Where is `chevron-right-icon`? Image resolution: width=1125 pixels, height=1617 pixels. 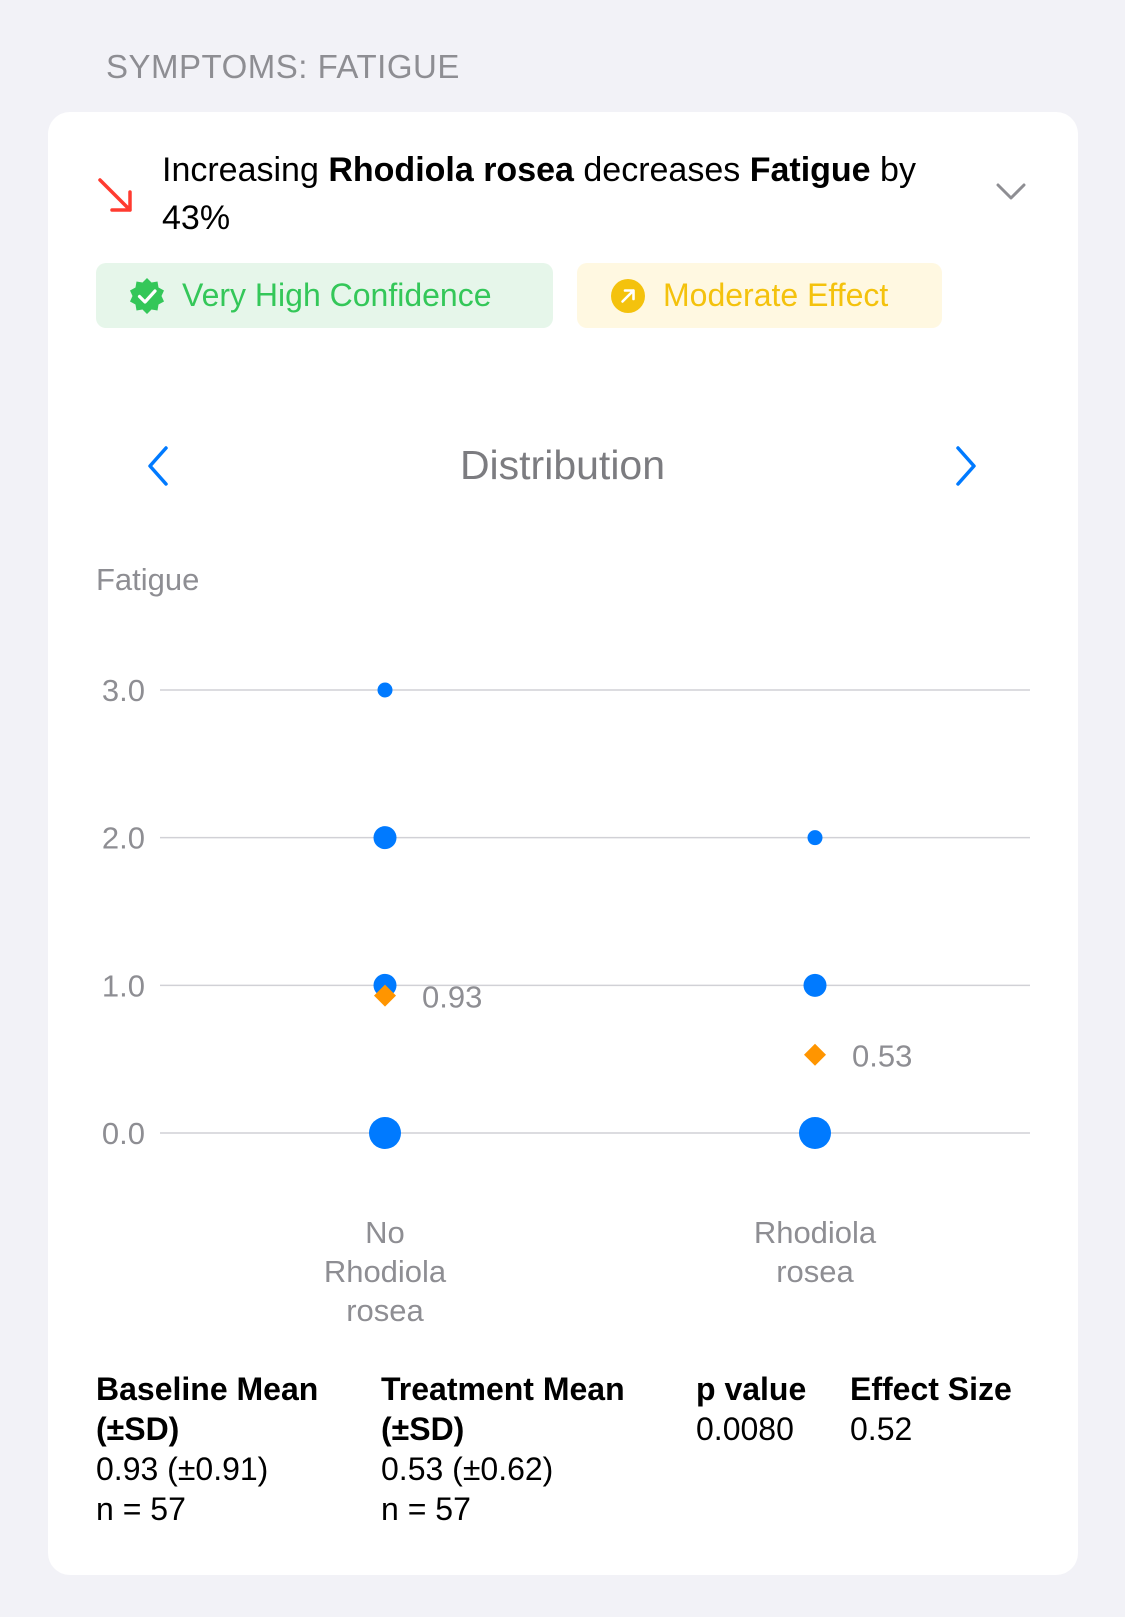
chevron-right-icon is located at coordinates (965, 466).